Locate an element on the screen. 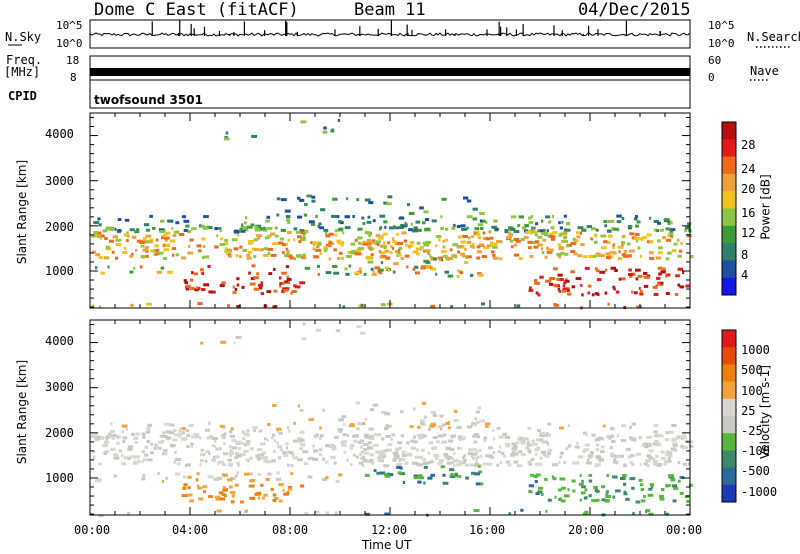  cpid-panel-frame is located at coordinates (390, 94).